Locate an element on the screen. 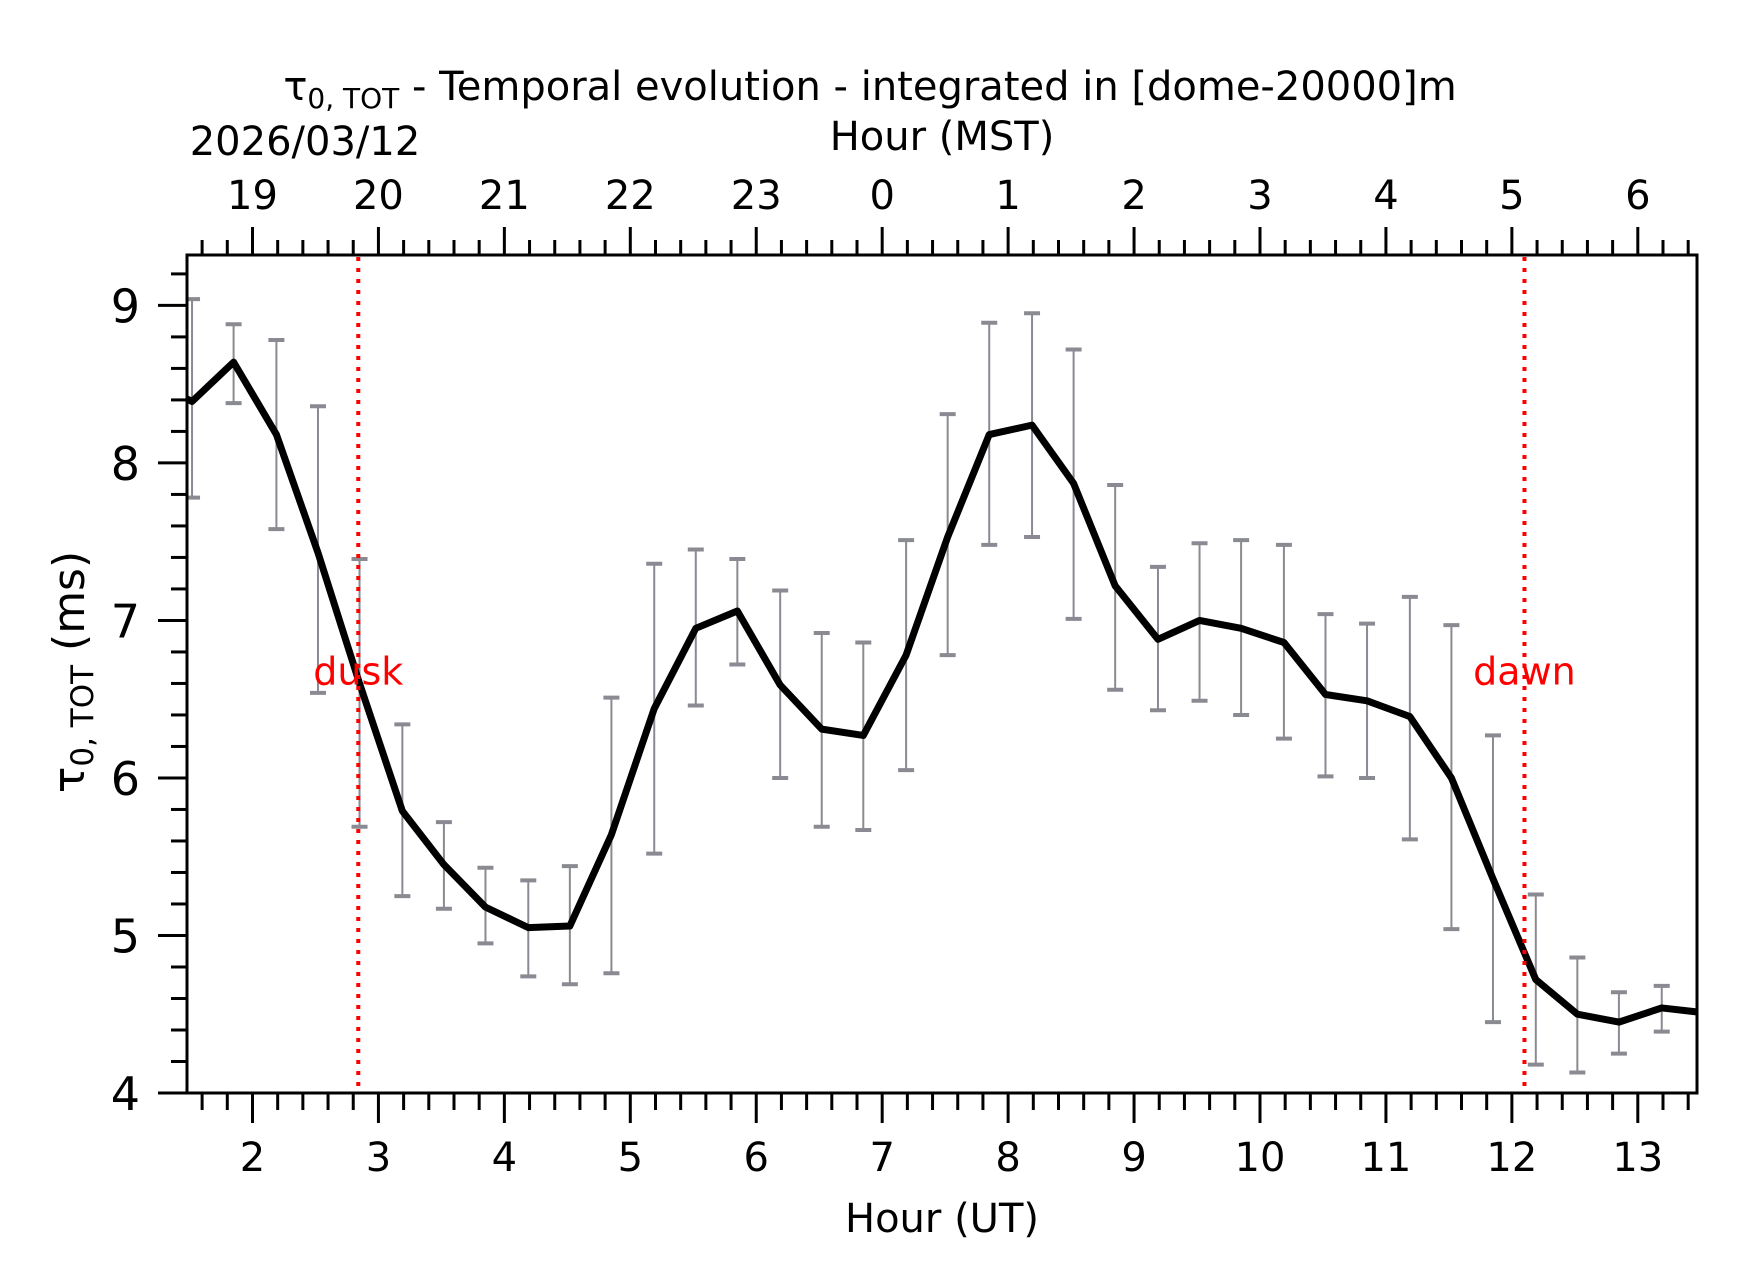  x-tick-label: 10 is located at coordinates (1260, 1158).